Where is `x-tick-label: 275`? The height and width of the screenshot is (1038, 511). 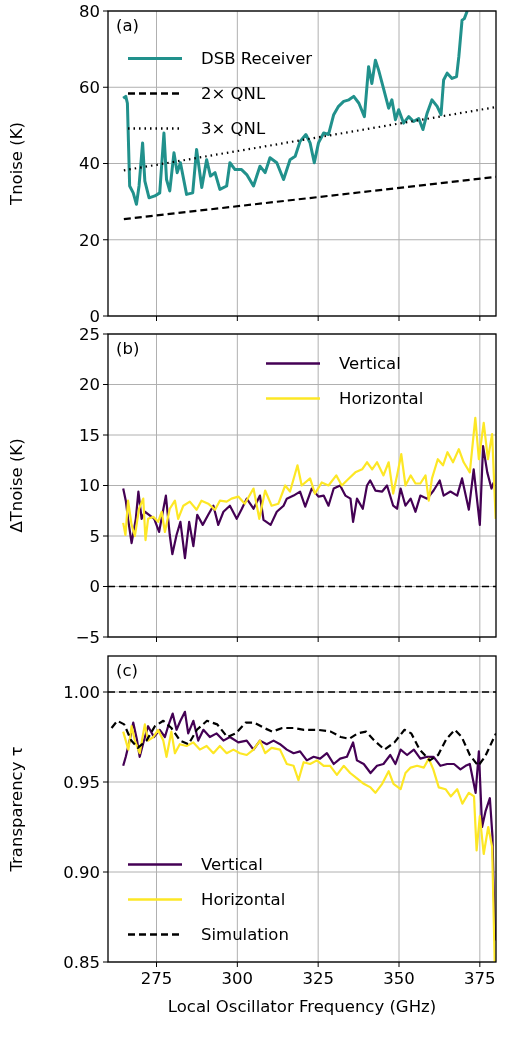 x-tick-label: 275 is located at coordinates (156, 978).